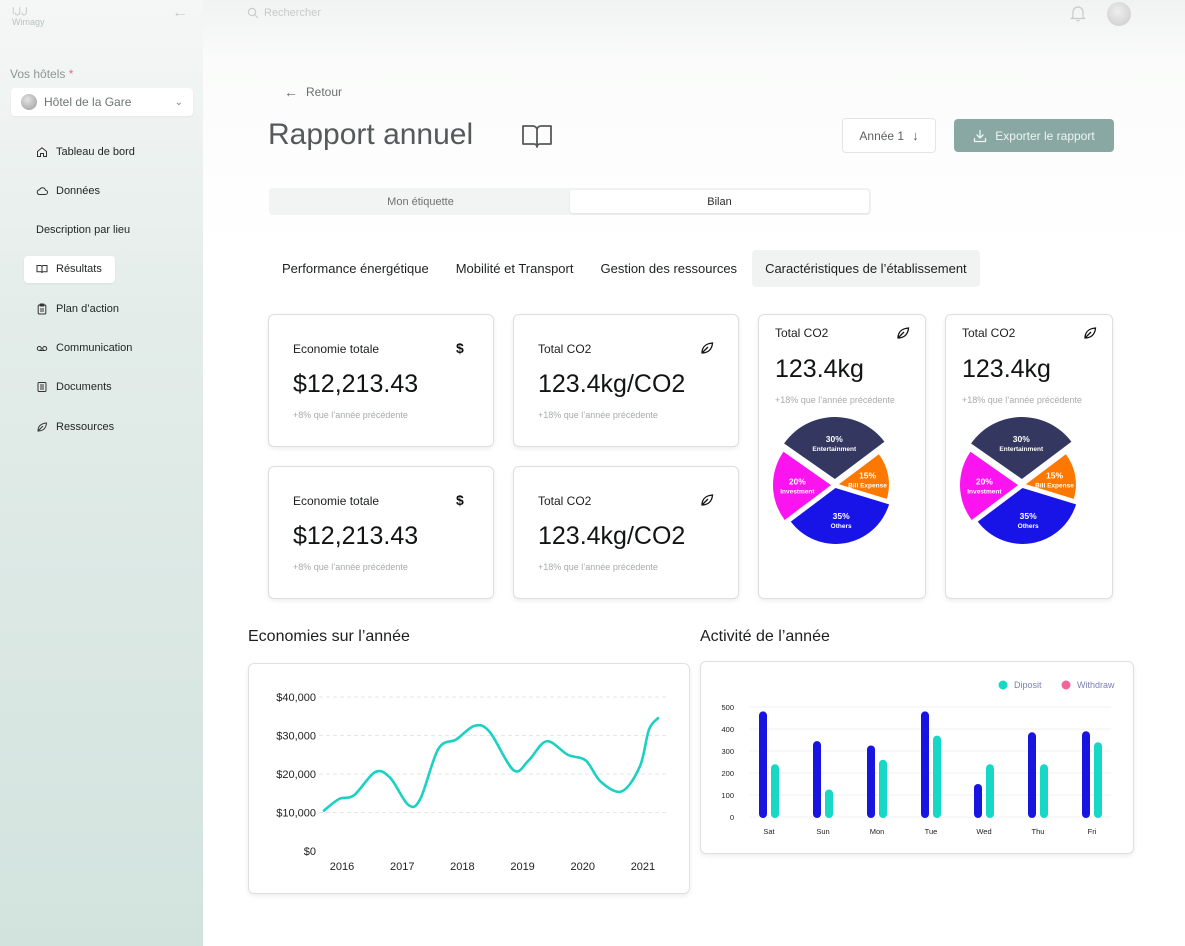  I want to click on y-tick-label: $20,000, so click(296, 775).